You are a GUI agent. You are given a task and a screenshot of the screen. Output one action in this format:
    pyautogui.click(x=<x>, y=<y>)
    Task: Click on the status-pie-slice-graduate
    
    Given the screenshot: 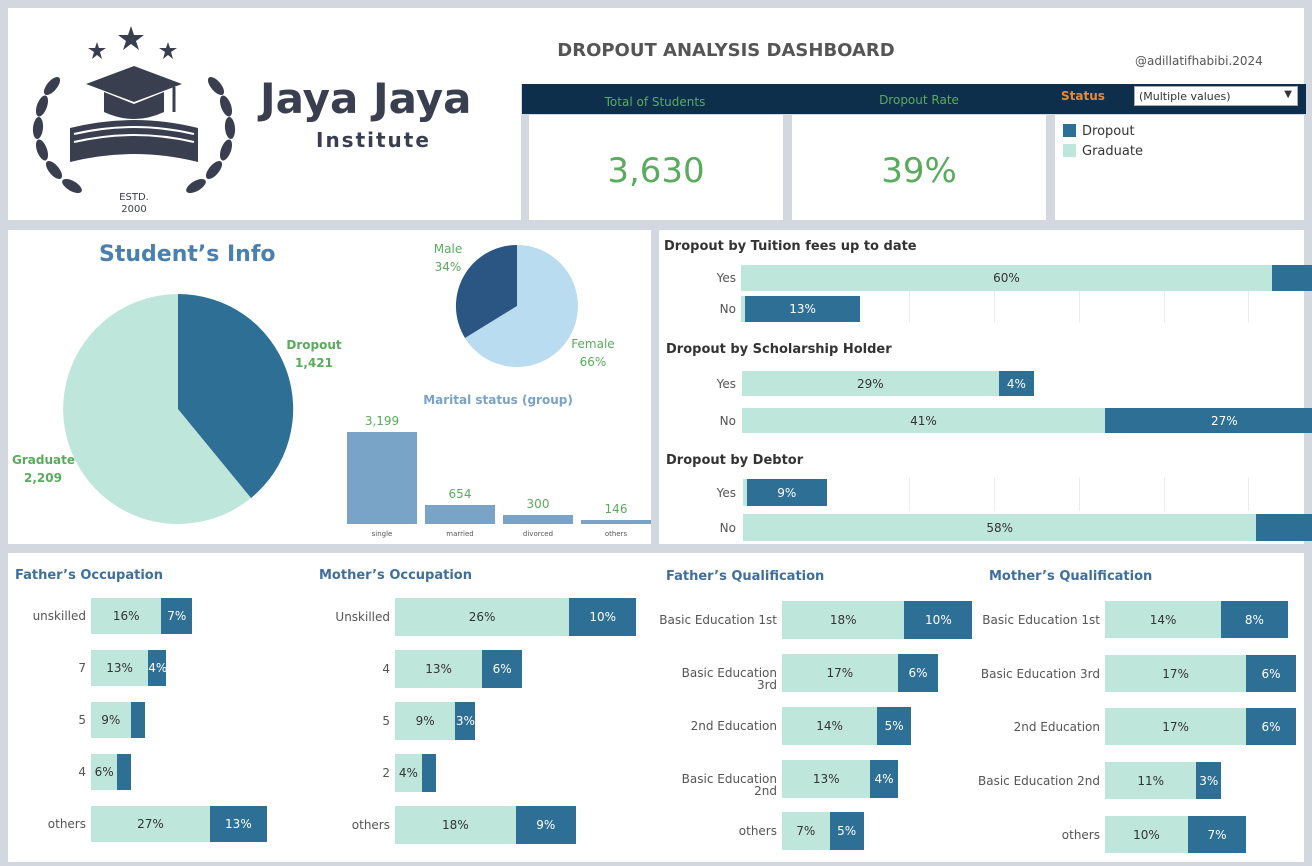 What is the action you would take?
    pyautogui.click(x=157, y=409)
    